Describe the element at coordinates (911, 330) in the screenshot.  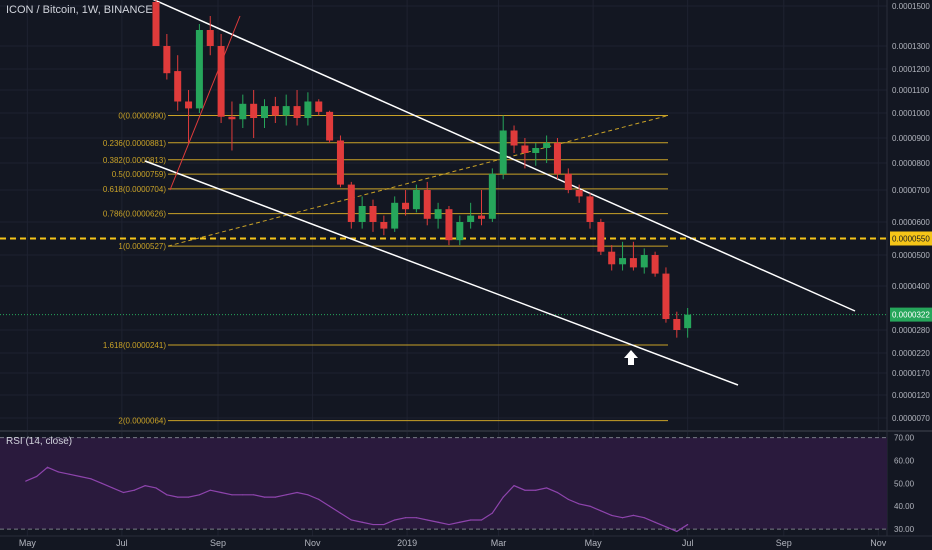
I see `y-tick-label: 0.0000280` at that location.